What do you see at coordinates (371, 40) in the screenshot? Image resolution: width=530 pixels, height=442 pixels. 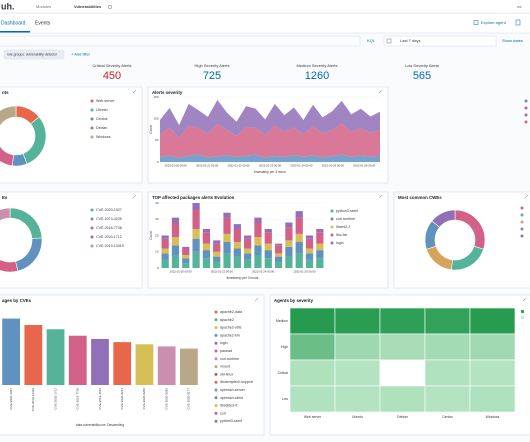 I see `query-language: KQL` at bounding box center [371, 40].